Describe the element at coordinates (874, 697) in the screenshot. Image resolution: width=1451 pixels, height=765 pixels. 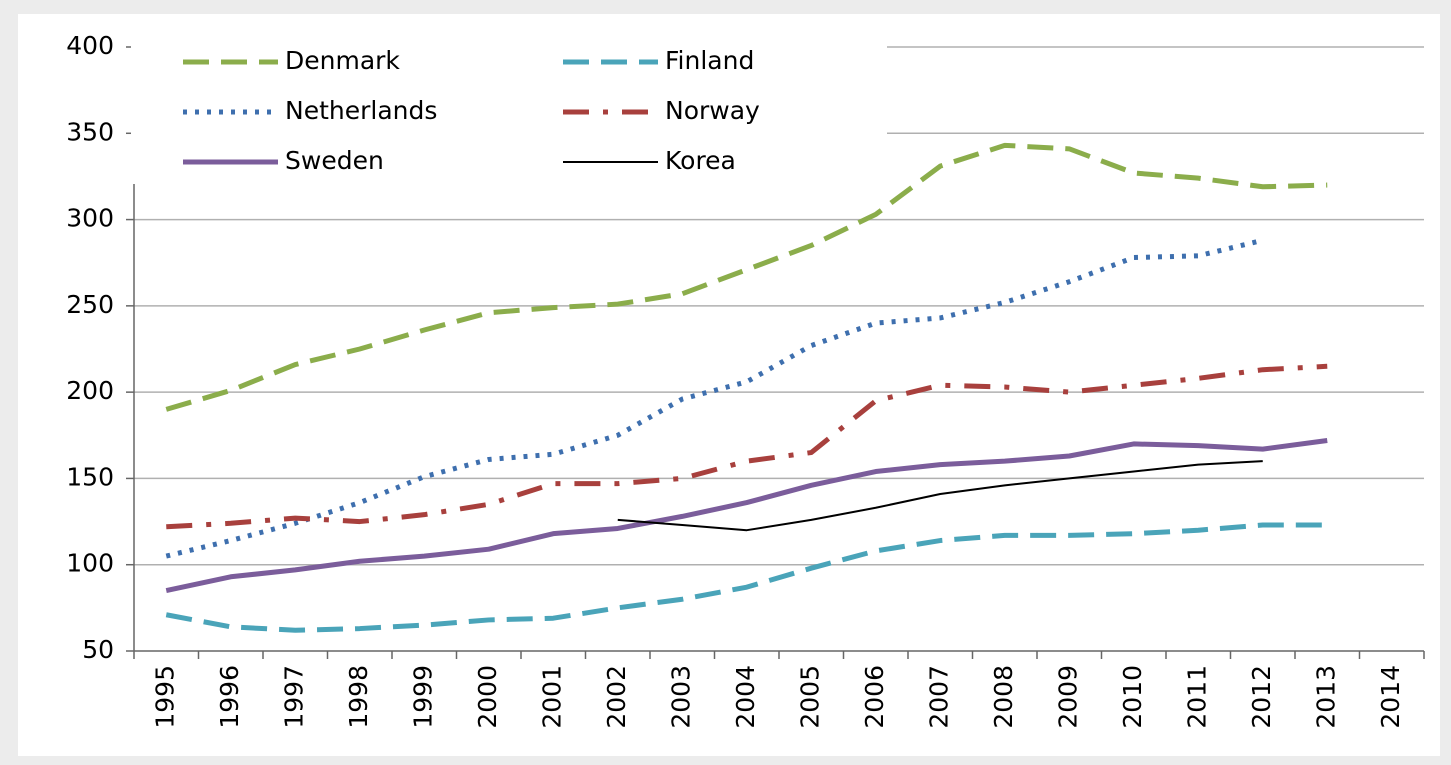
I see `x-tick-label: 2006` at that location.